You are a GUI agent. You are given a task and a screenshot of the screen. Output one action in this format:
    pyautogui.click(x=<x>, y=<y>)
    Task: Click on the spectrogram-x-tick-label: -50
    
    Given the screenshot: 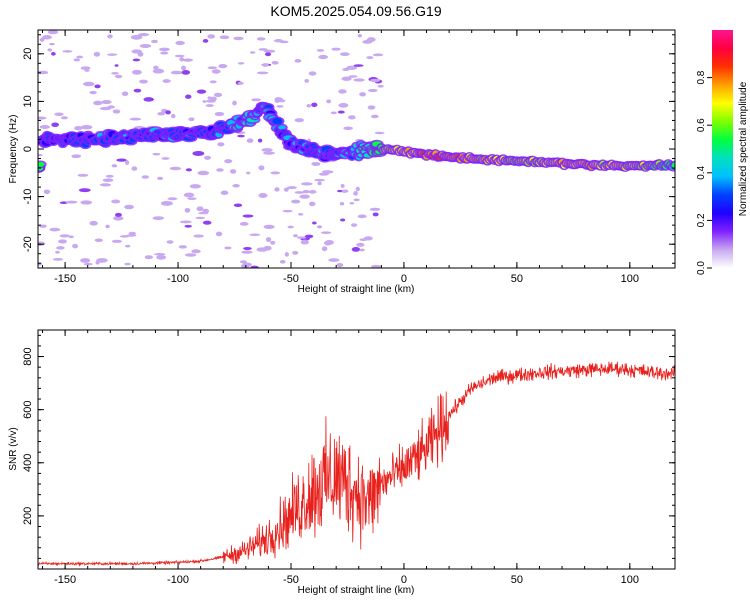 What is the action you would take?
    pyautogui.click(x=291, y=279)
    